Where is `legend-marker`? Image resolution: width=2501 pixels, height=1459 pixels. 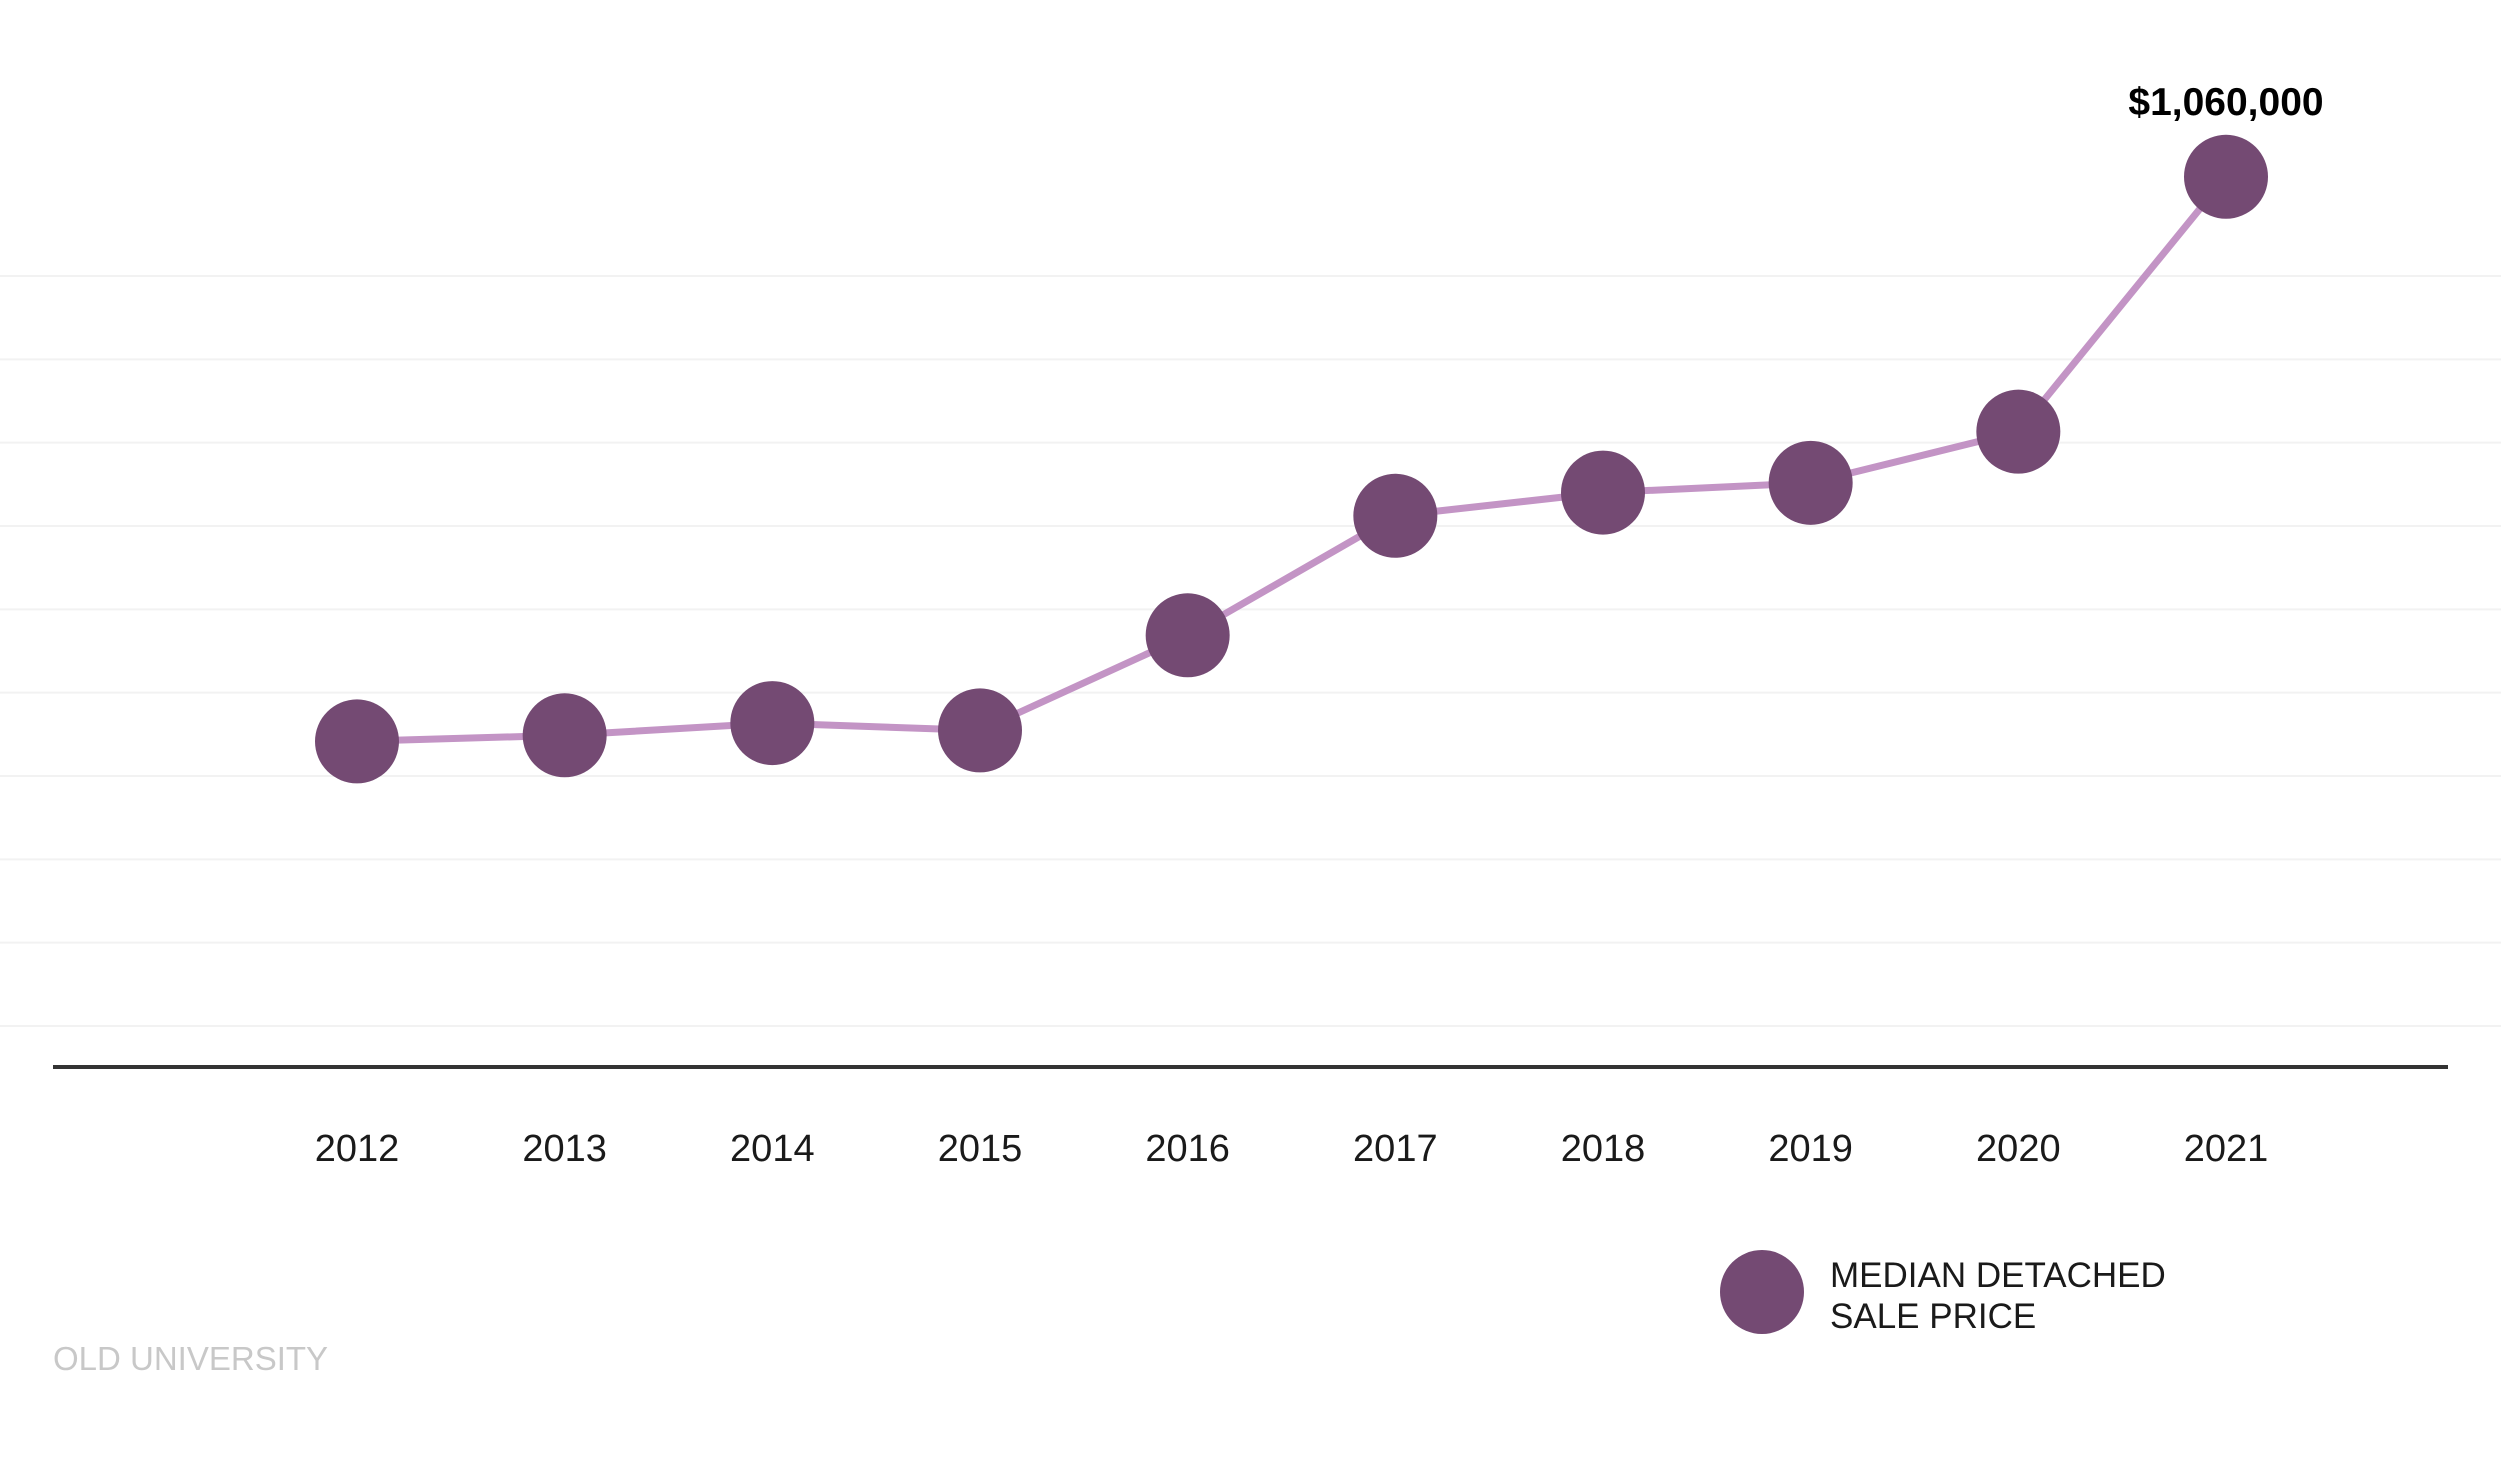
legend-marker is located at coordinates (1762, 1292).